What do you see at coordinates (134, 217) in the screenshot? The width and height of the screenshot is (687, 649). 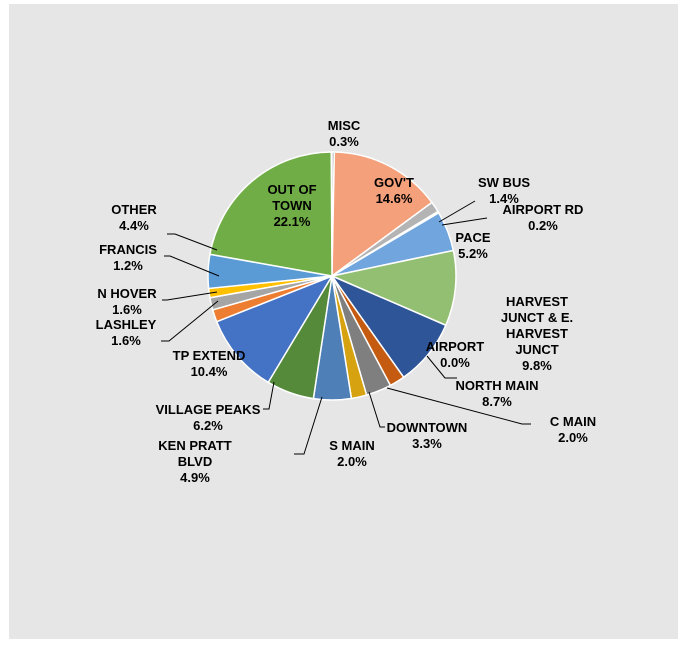 I see `slice-label: OTHER 4.4%` at bounding box center [134, 217].